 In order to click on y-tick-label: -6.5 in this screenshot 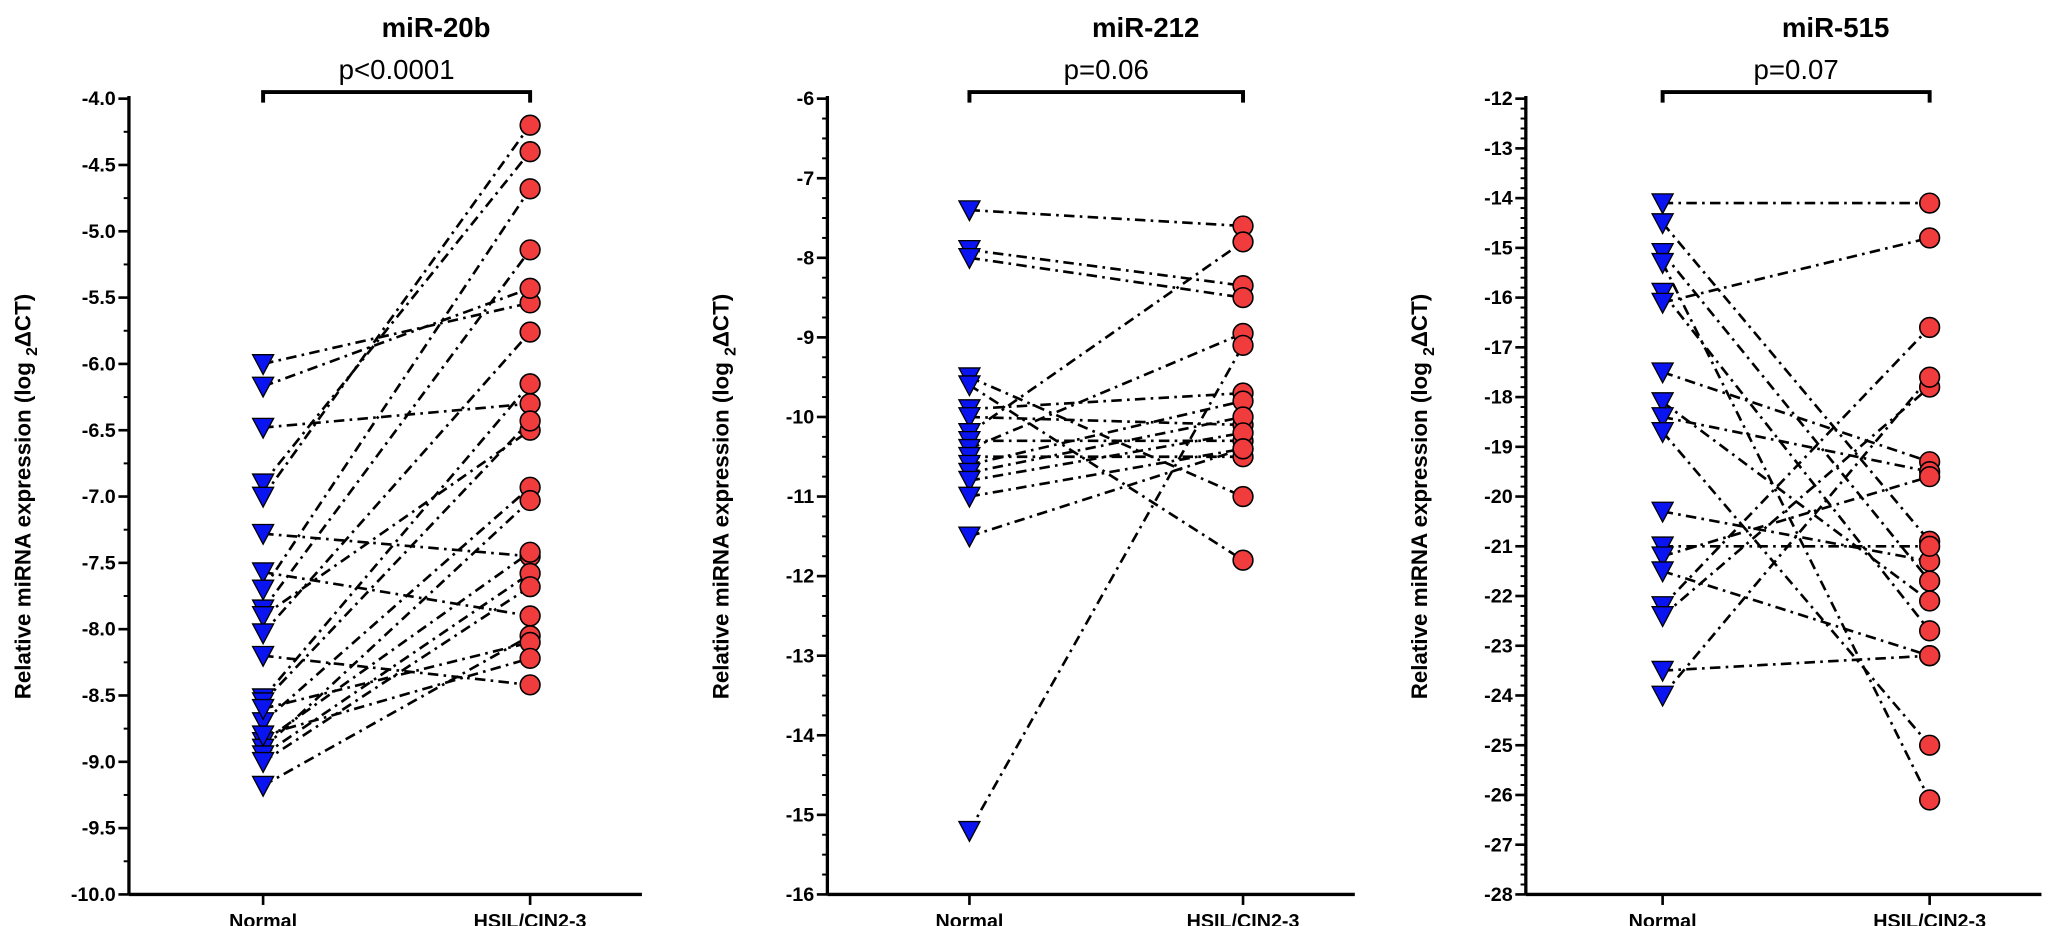, I will do `click(99, 431)`.